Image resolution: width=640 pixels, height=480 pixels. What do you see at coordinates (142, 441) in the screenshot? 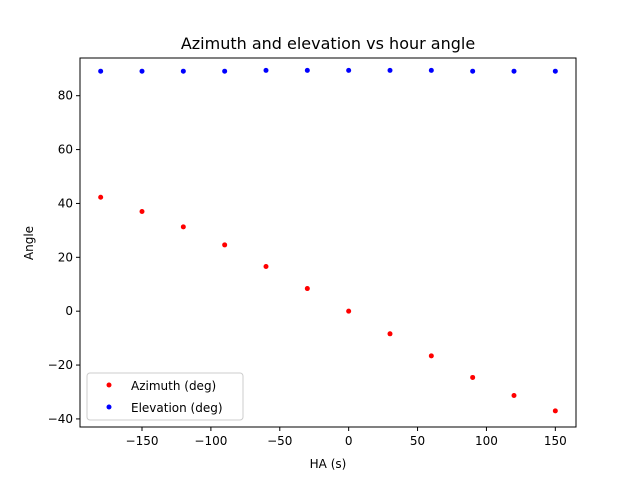
I see `x-tick-label: −150` at bounding box center [142, 441].